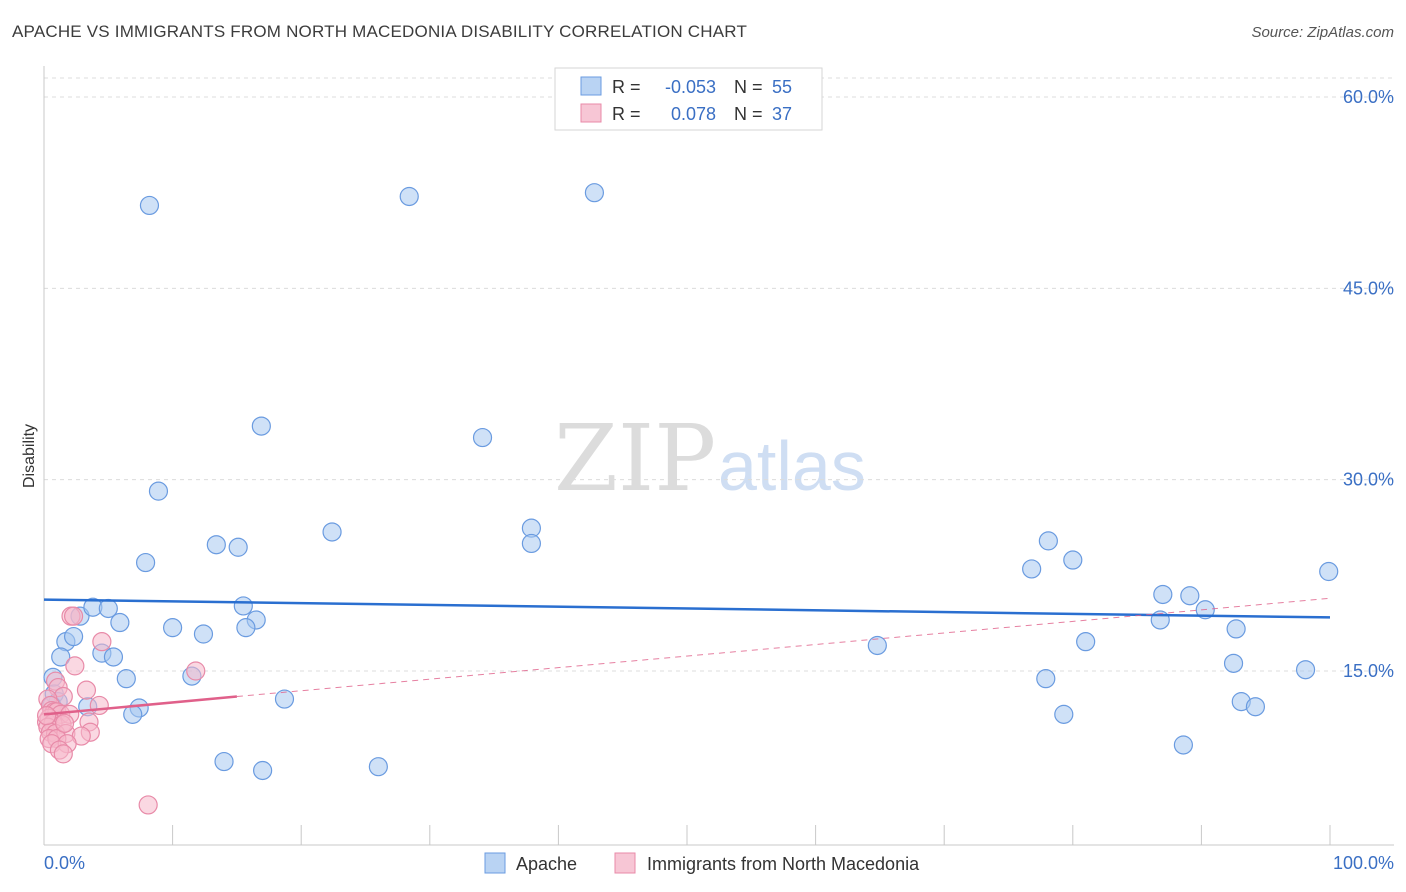 This screenshot has height=892, width=1406. What do you see at coordinates (635, 458) in the screenshot?
I see `watermark-zip: ZIP` at bounding box center [635, 458].